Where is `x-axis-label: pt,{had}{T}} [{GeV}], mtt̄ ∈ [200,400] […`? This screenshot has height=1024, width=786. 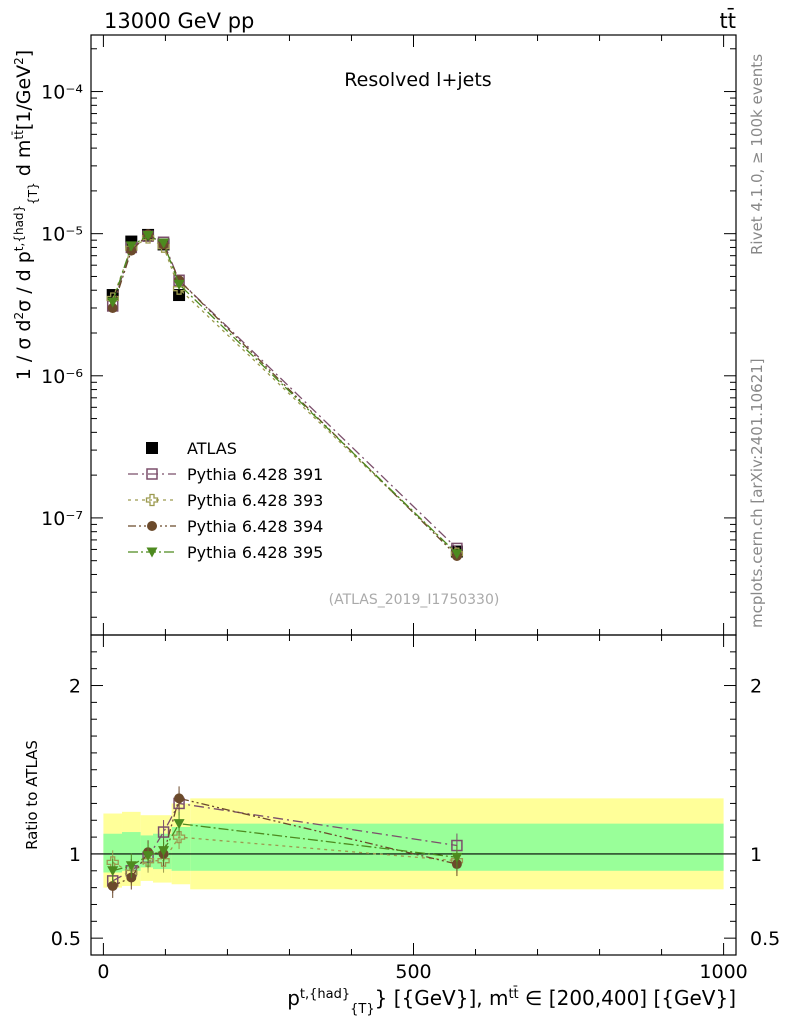
x-axis-label: pt,{had}{T}} [{GeV}], mtt̄ ∈ [200,400] [… is located at coordinates (511, 1001).